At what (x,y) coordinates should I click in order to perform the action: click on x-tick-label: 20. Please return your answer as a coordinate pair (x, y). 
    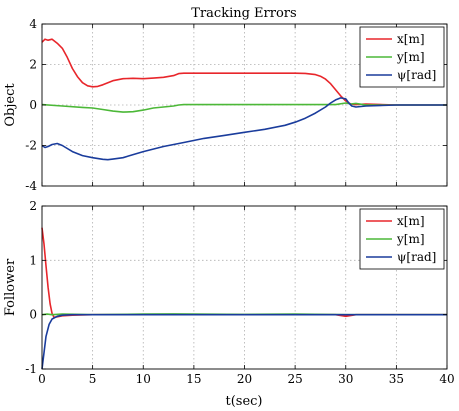
    Looking at the image, I should click on (244, 379).